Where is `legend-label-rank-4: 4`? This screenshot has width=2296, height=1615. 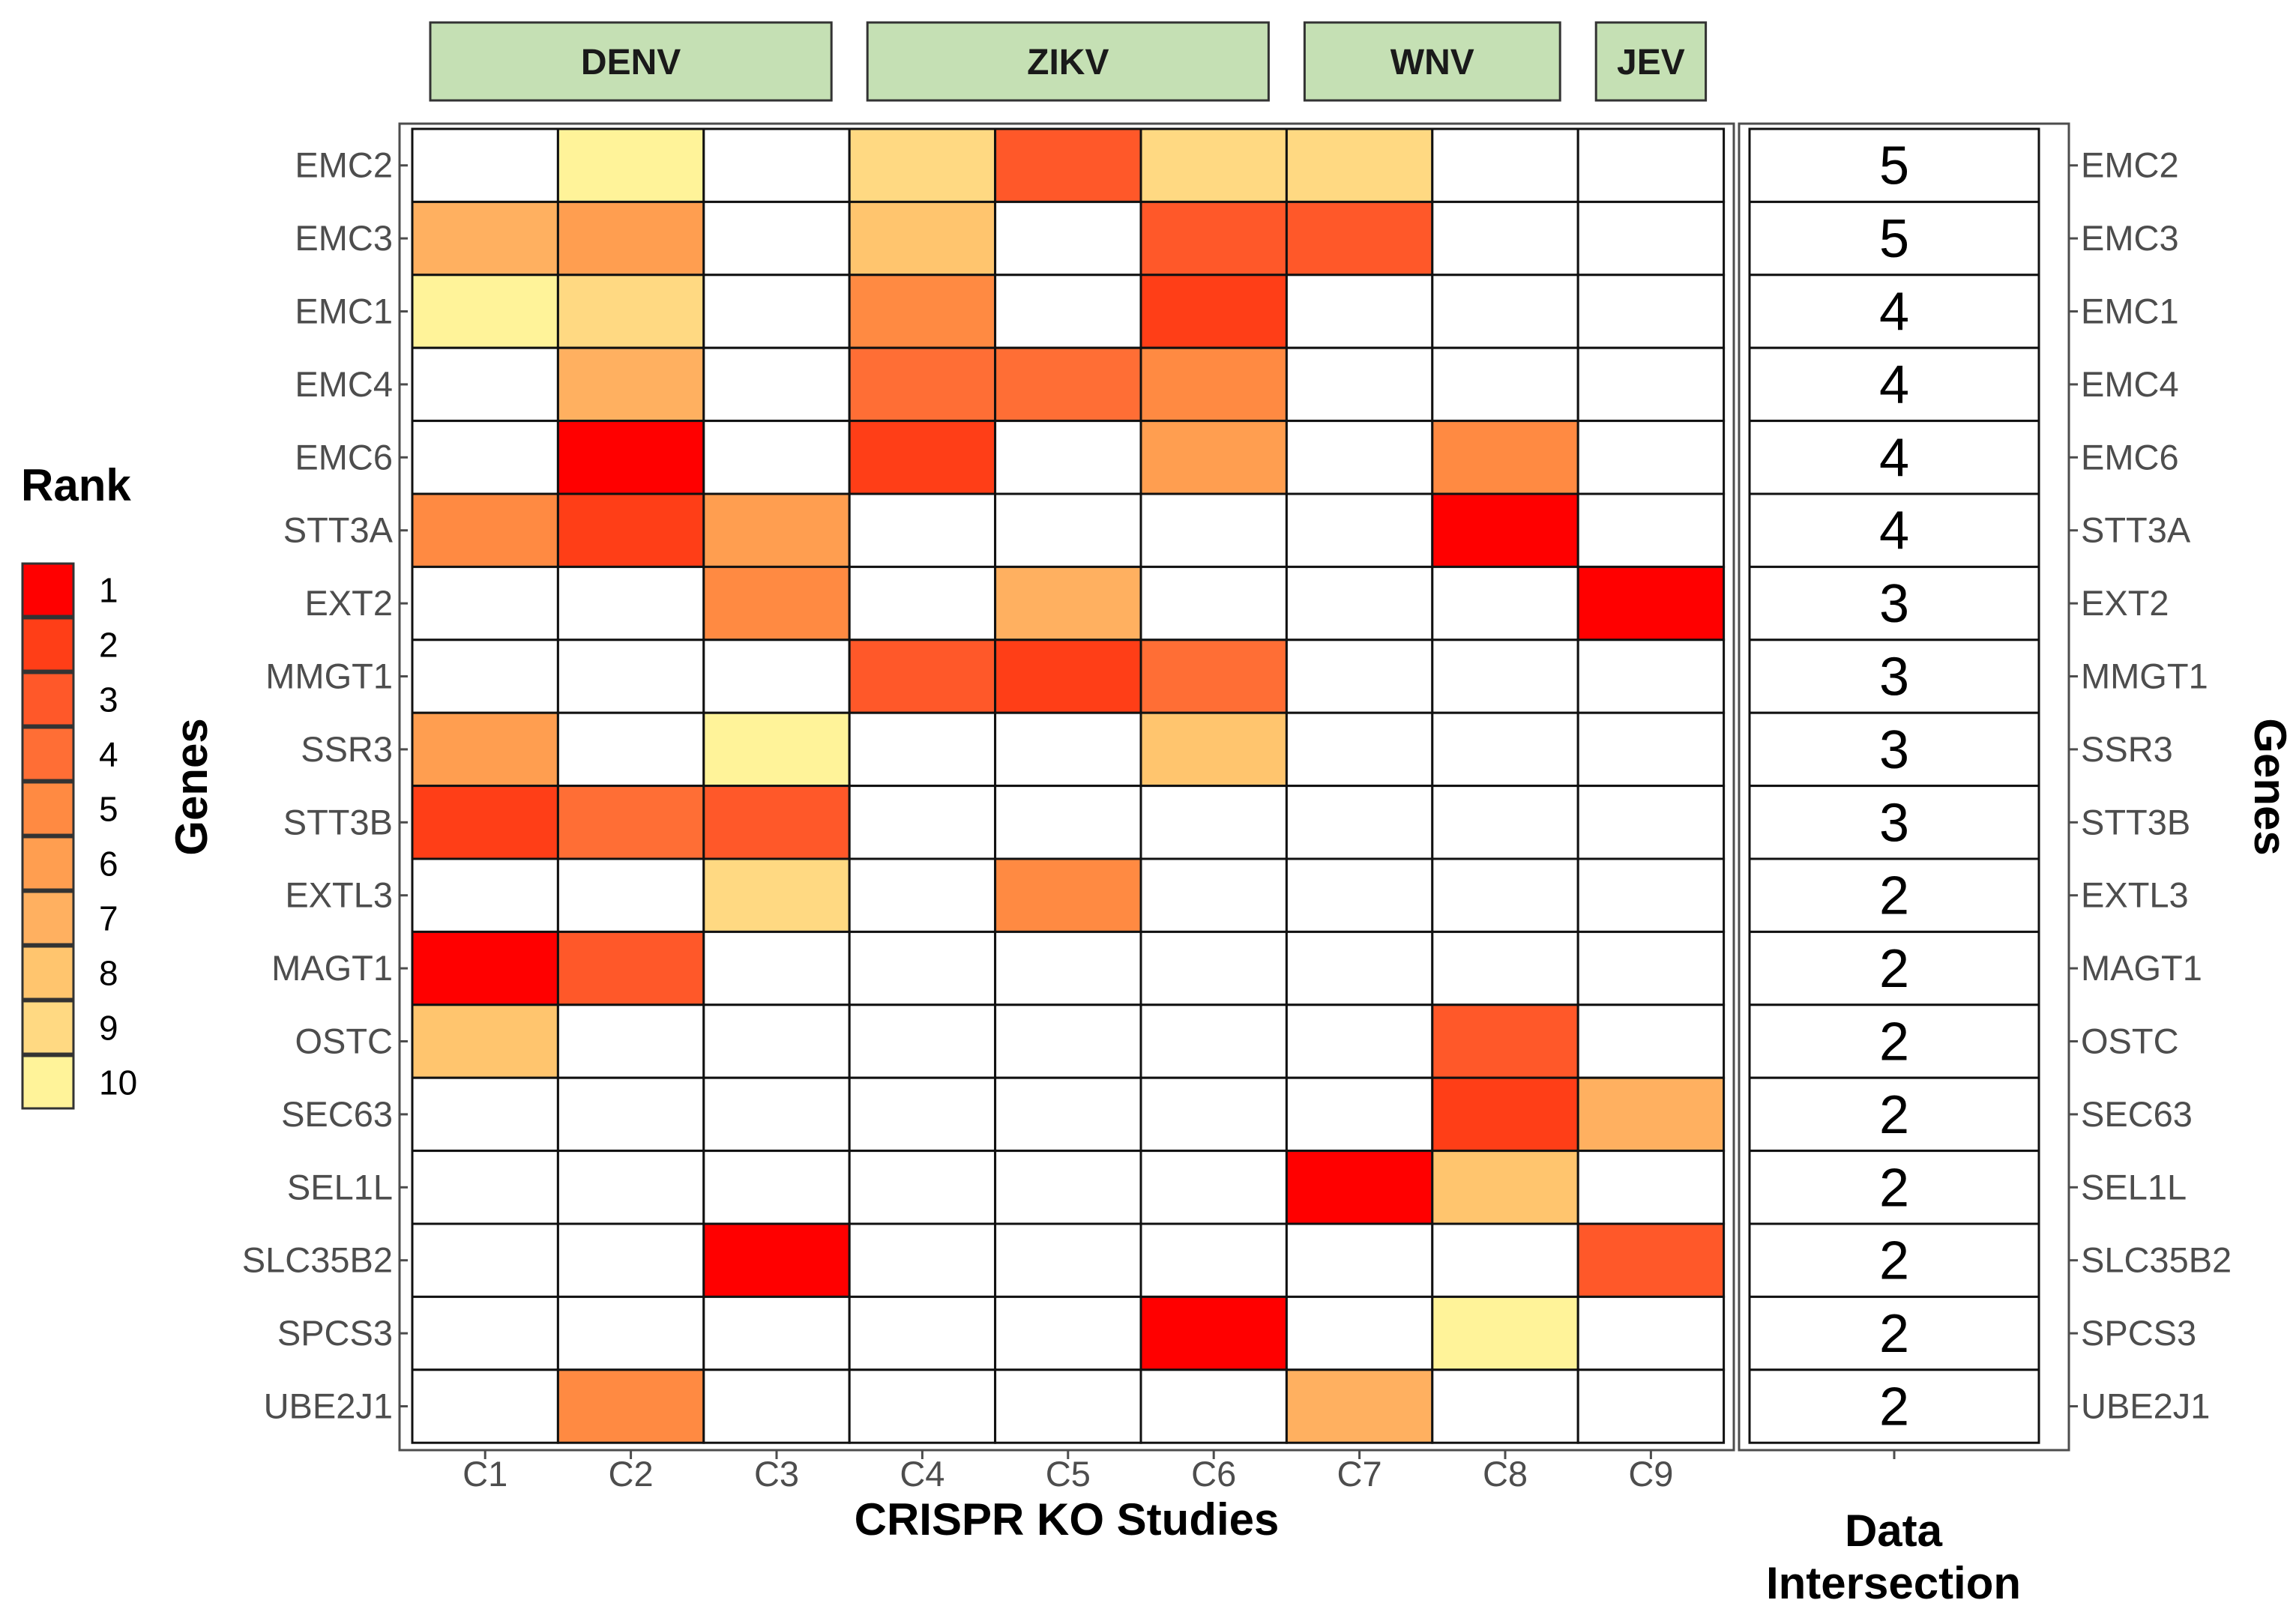
legend-label-rank-4: 4 is located at coordinates (108, 754).